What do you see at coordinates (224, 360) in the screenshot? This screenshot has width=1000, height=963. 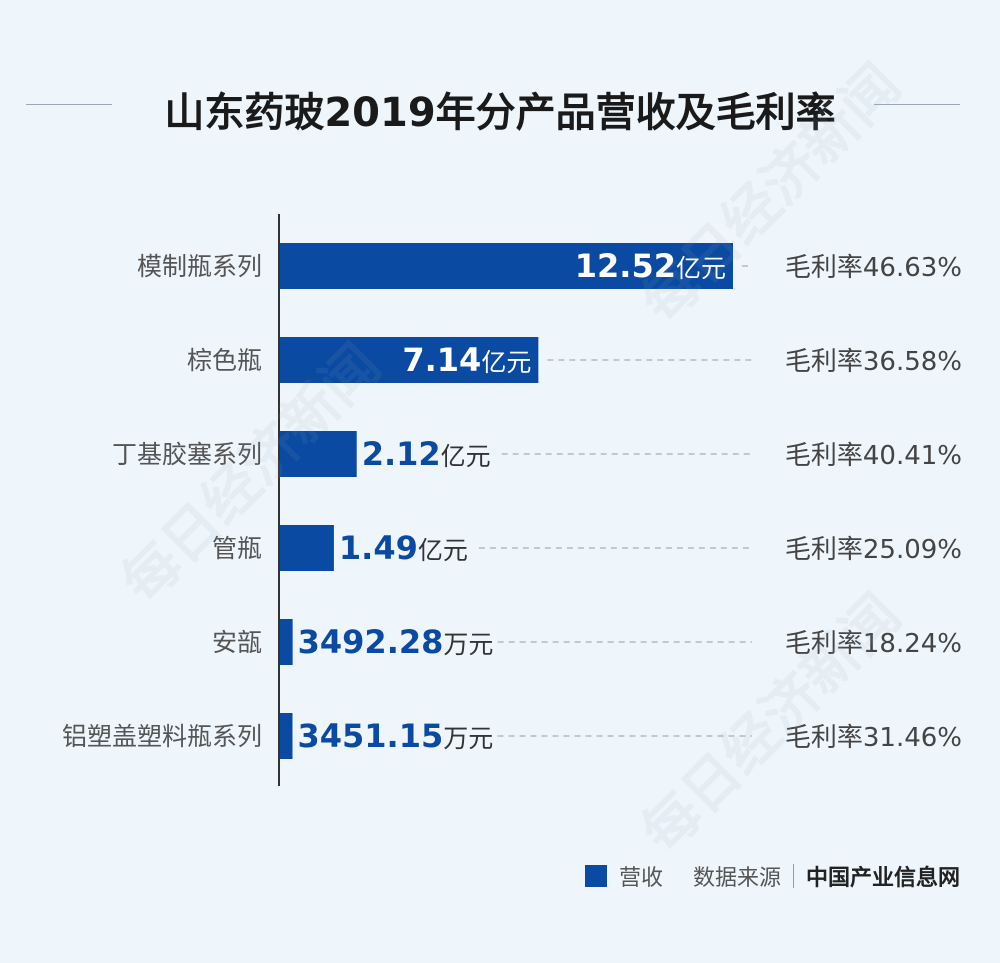 I see `category-label: 棕色瓶` at bounding box center [224, 360].